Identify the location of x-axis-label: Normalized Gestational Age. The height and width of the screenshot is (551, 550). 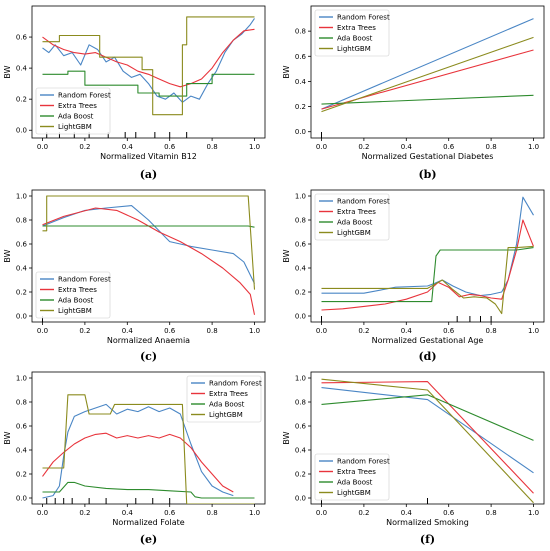
(428, 340).